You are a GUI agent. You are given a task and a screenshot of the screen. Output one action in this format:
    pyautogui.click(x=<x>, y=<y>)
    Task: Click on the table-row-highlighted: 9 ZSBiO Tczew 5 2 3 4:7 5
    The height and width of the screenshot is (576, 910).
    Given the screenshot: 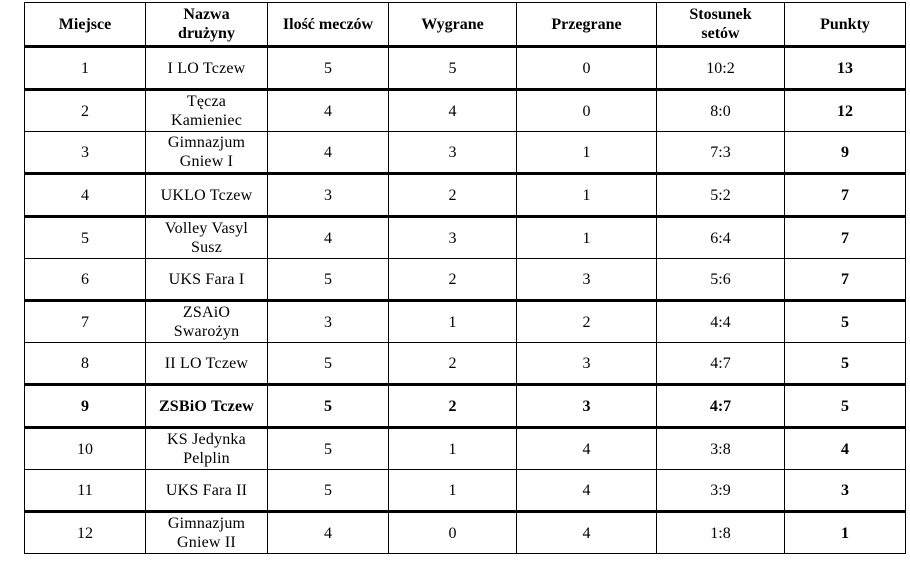 What is the action you would take?
    pyautogui.click(x=465, y=406)
    